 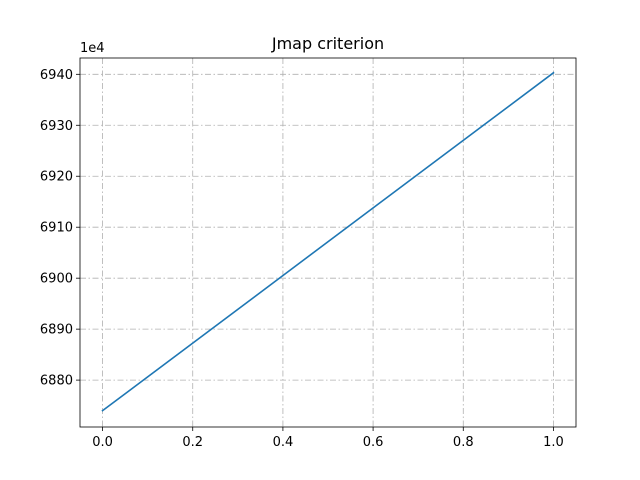 What do you see at coordinates (373, 442) in the screenshot?
I see `x-tick-label: 0.6` at bounding box center [373, 442].